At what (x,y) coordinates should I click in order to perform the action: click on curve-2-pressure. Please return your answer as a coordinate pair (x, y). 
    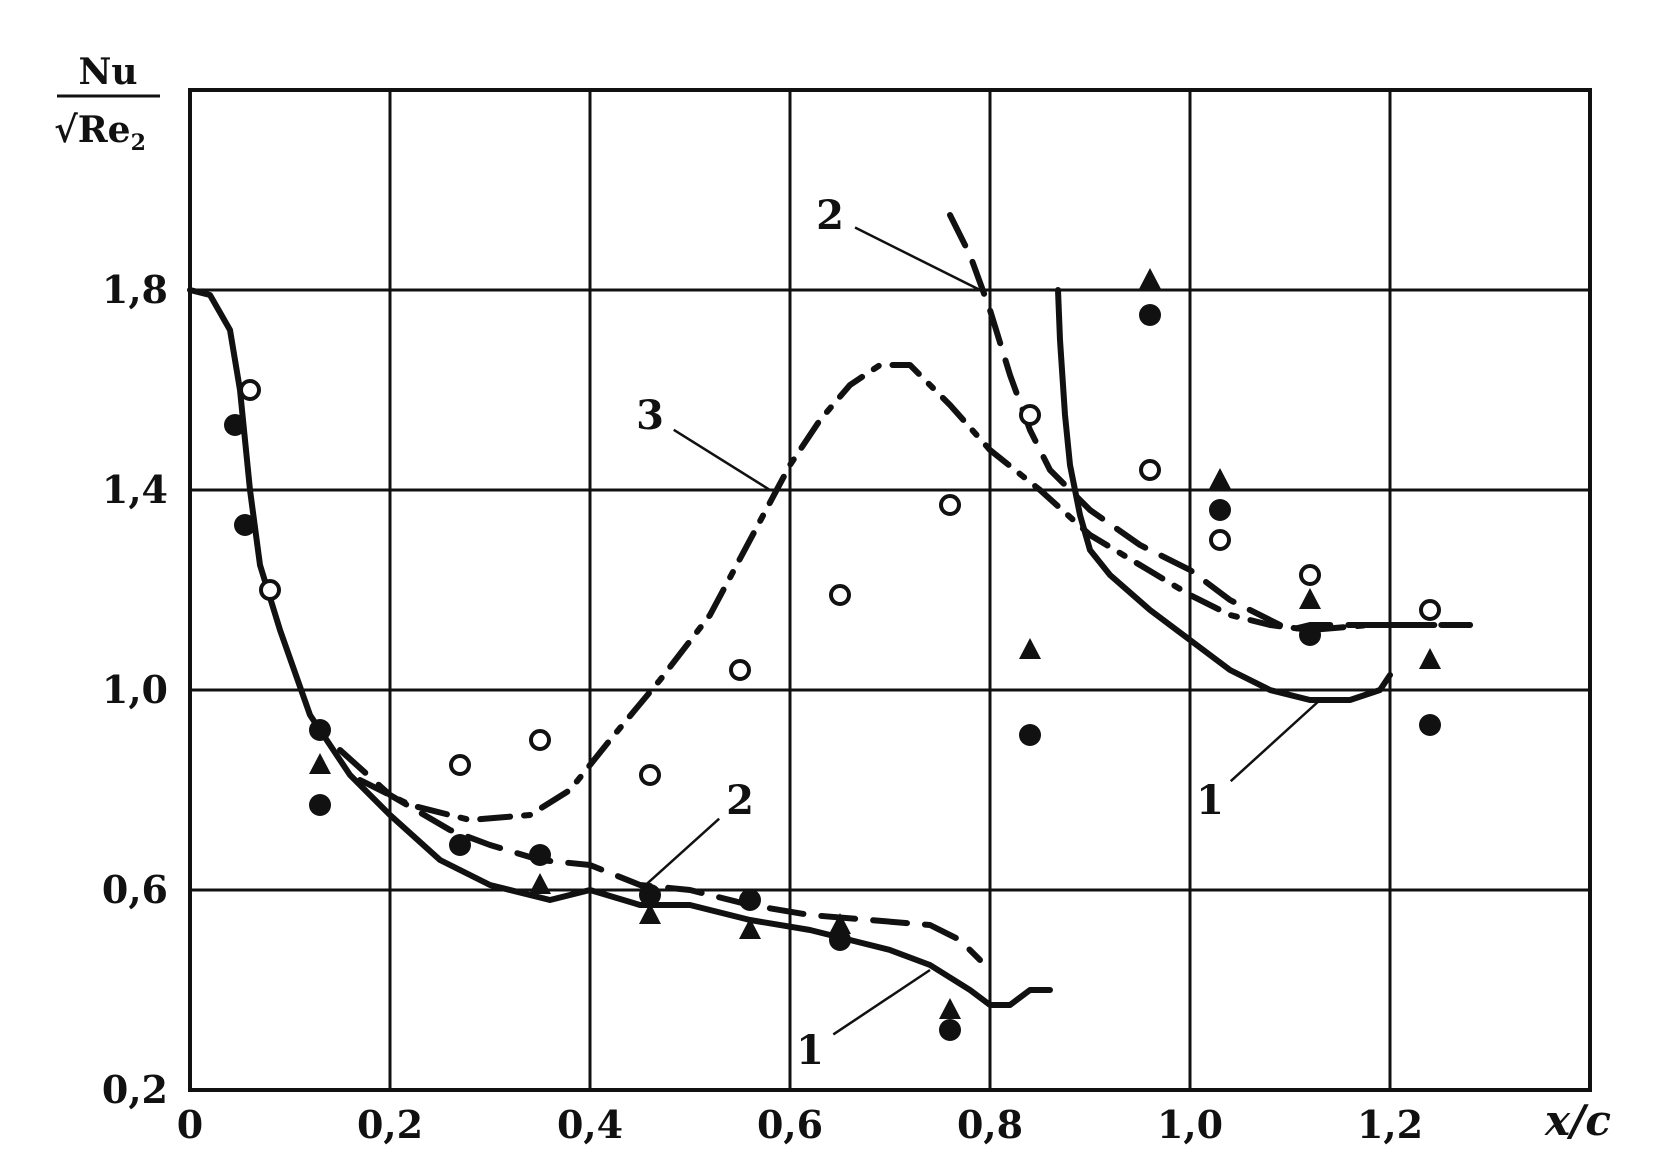
    Looking at the image, I should click on (1210, 422).